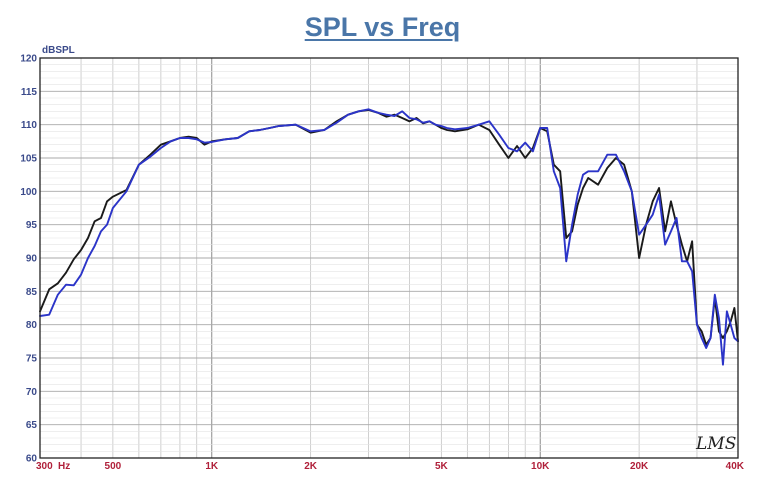  What do you see at coordinates (32, 459) in the screenshot?
I see `y-tick-label: 60` at bounding box center [32, 459].